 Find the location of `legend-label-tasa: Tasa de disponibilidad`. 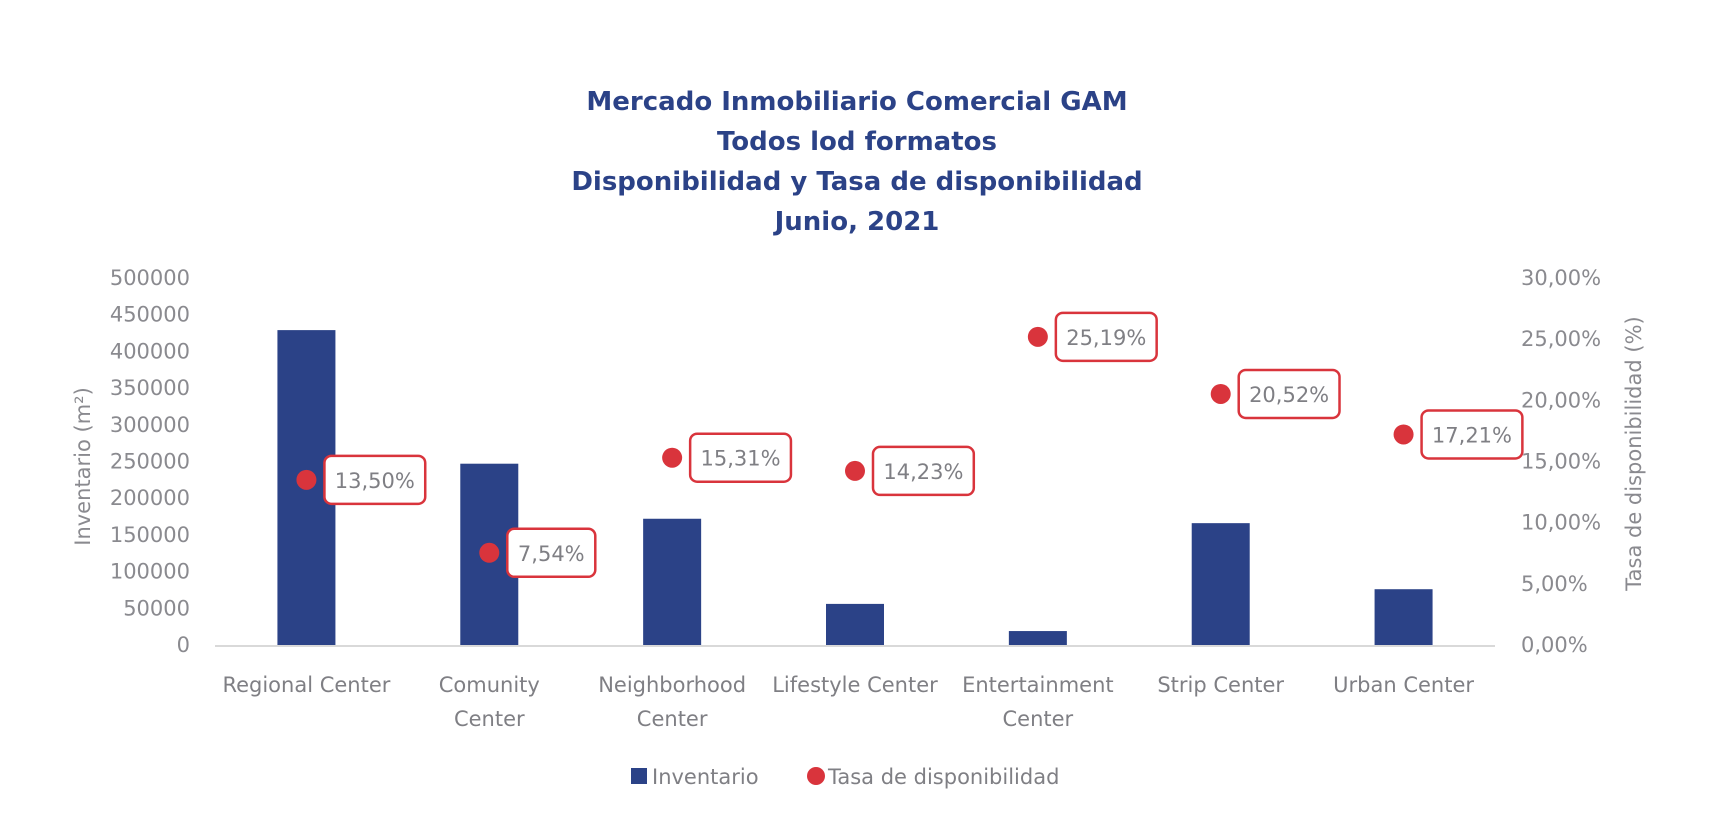

legend-label-tasa: Tasa de disponibilidad is located at coordinates (943, 777).